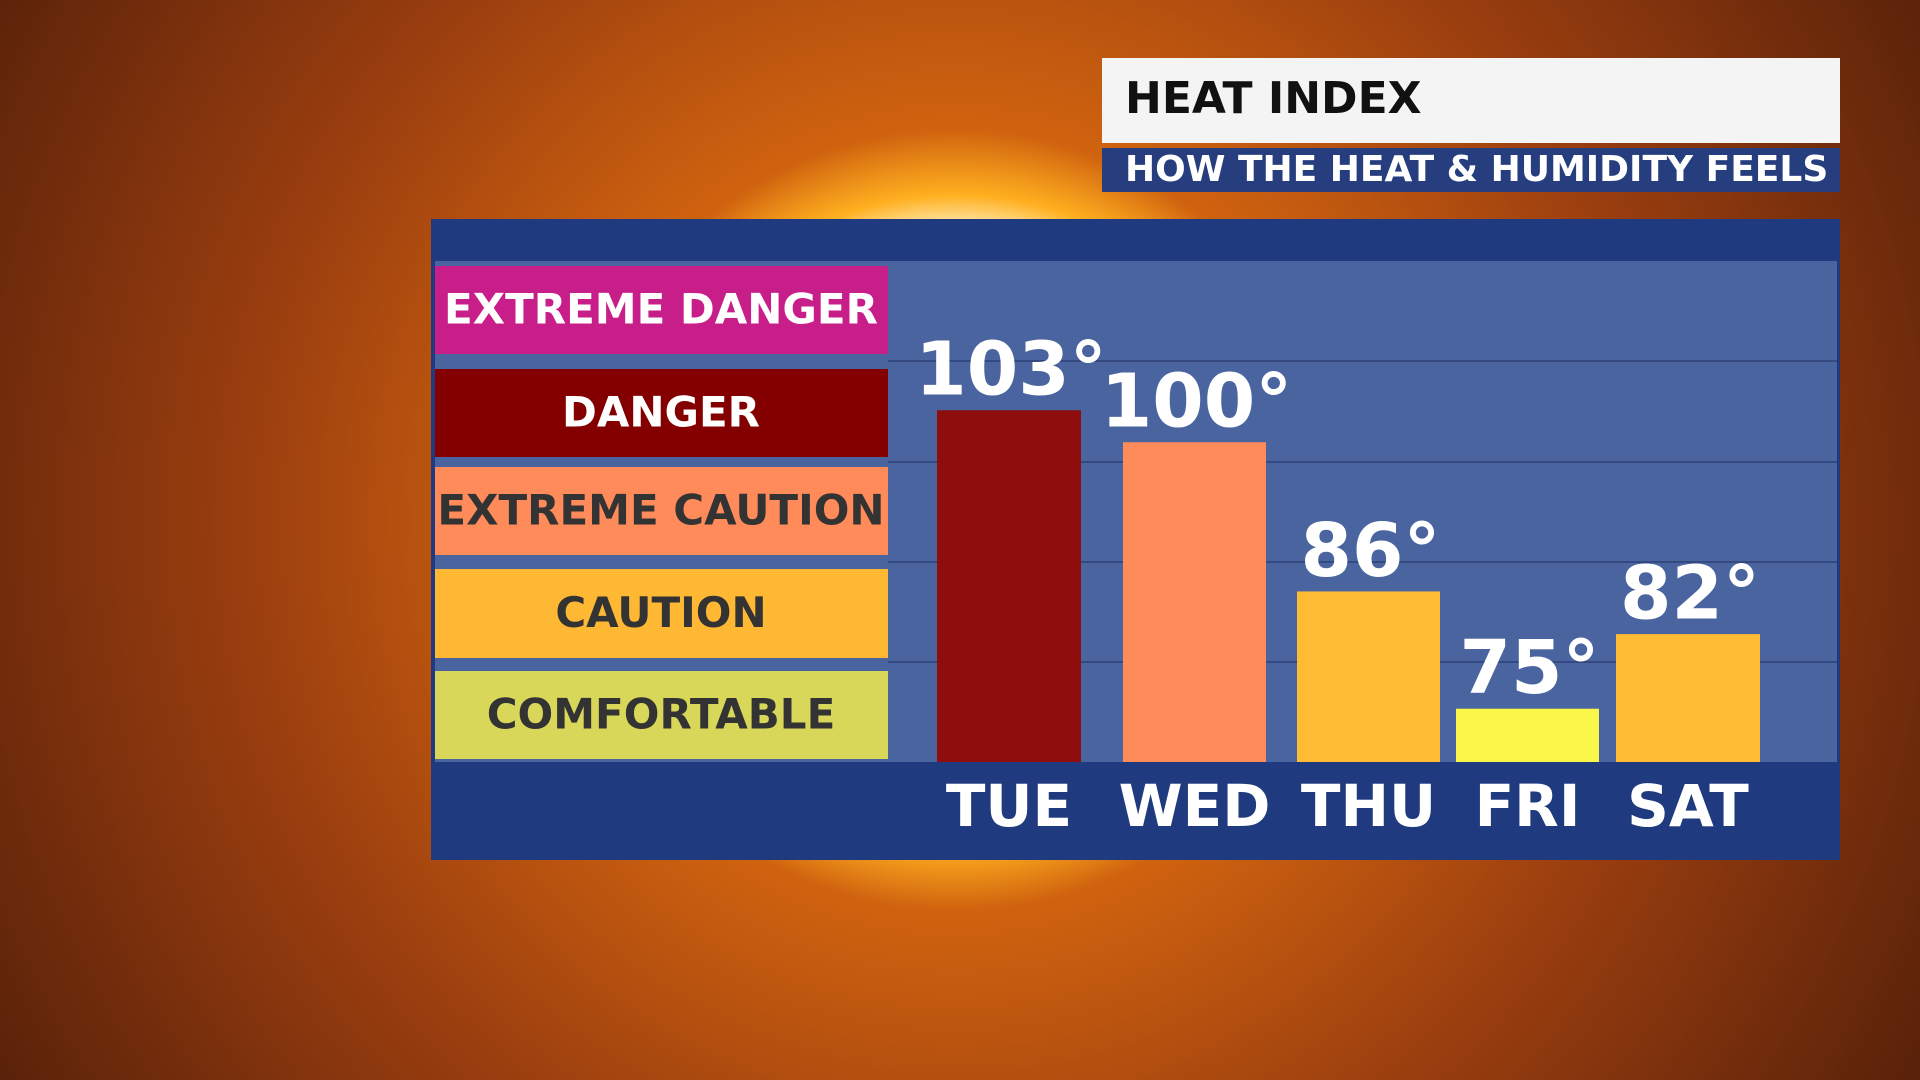 The width and height of the screenshot is (1920, 1080). I want to click on legend-label: CAUTION, so click(660, 612).